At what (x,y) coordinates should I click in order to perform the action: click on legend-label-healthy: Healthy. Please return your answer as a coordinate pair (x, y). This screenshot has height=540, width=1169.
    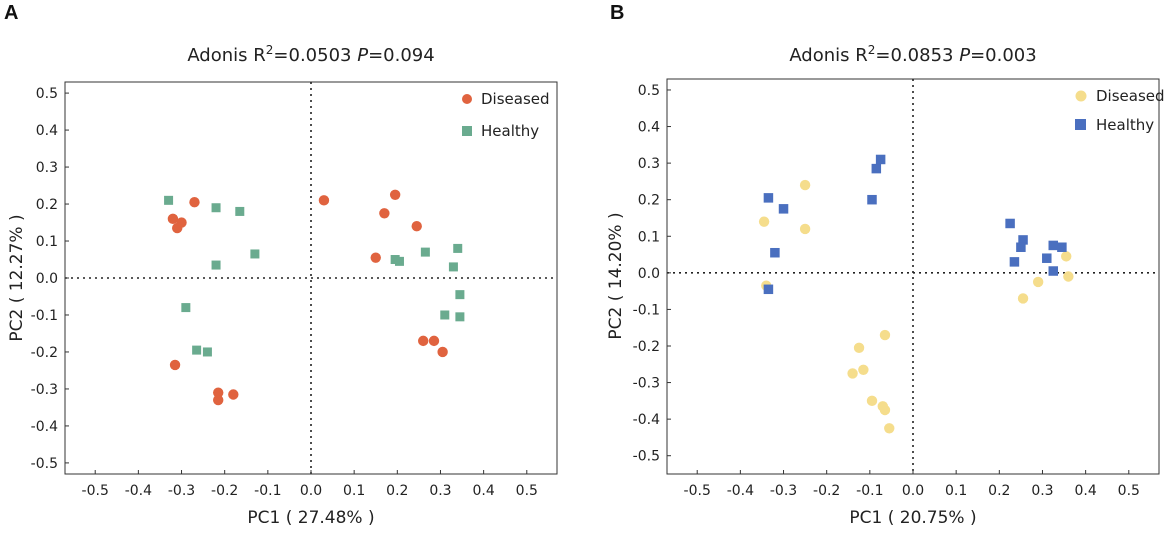
    Looking at the image, I should click on (1125, 125).